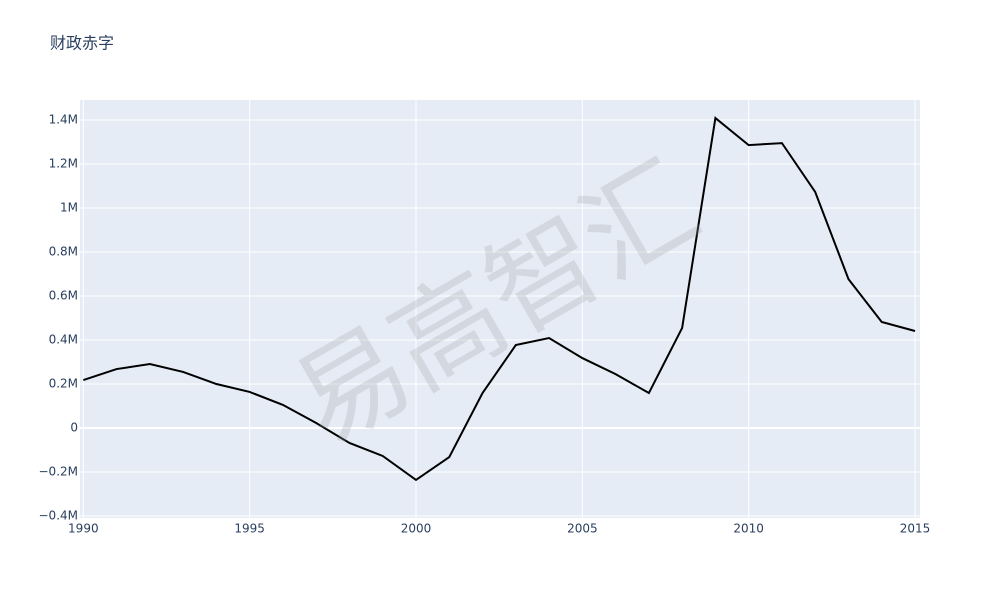  What do you see at coordinates (63, 120) in the screenshot?
I see `y-tick-label: 1.4M` at bounding box center [63, 120].